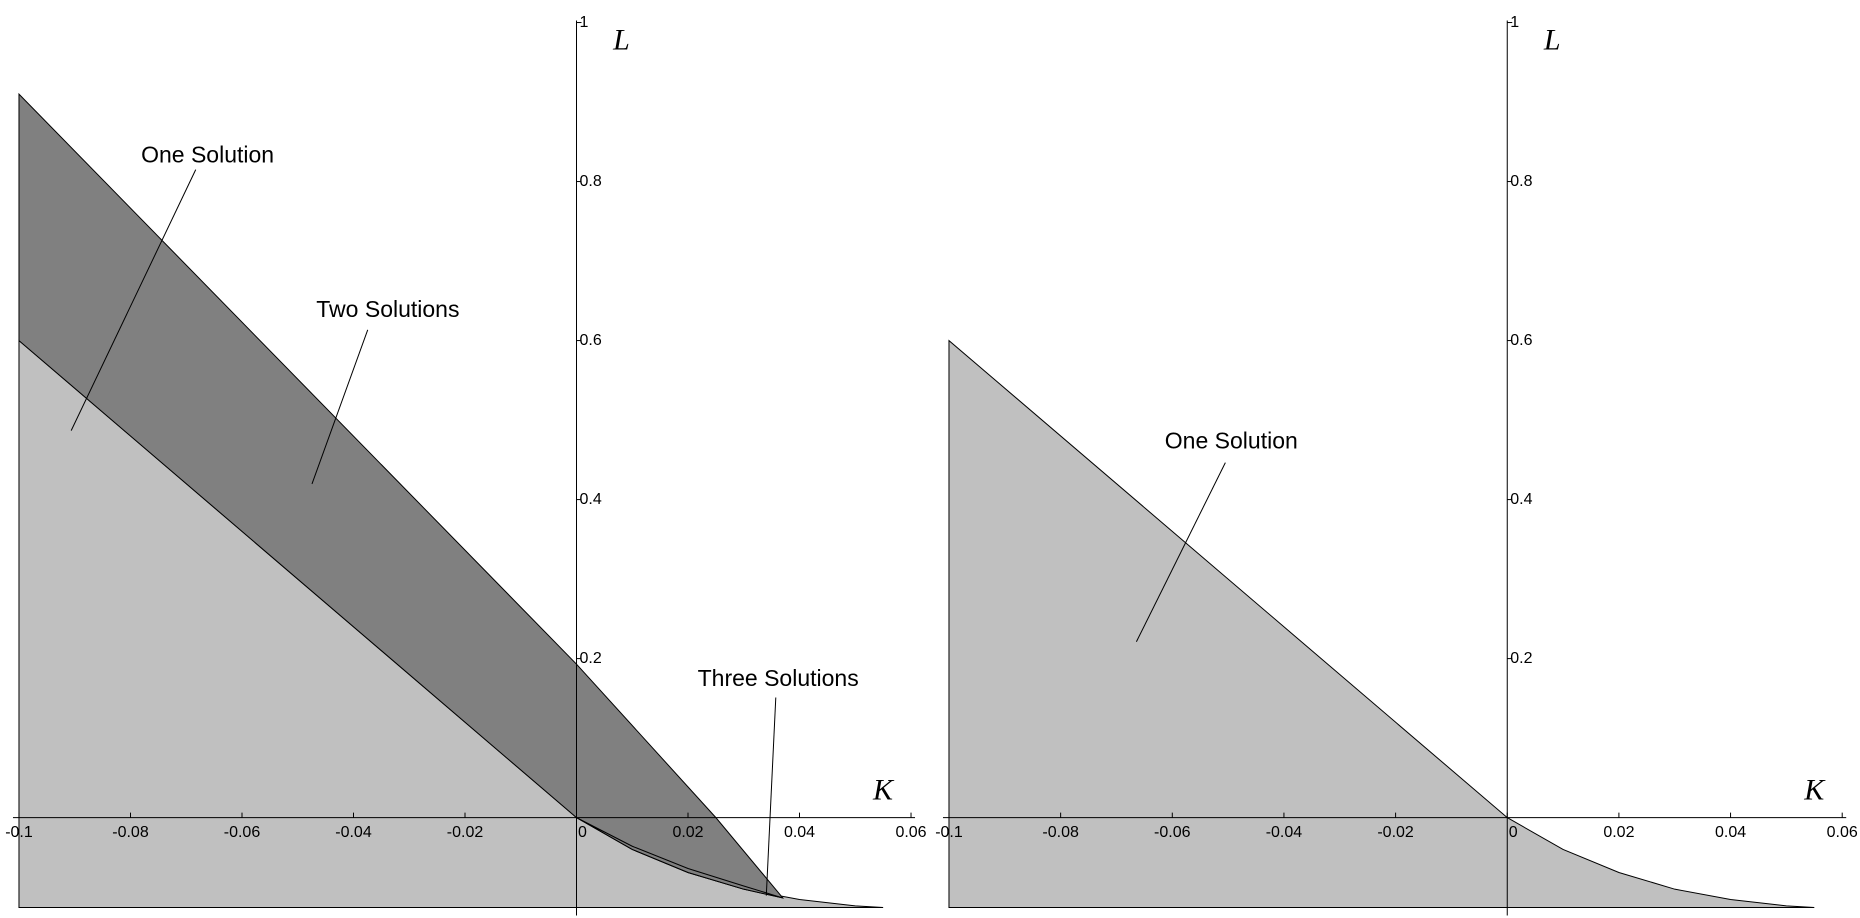 The height and width of the screenshot is (918, 1860). I want to click on annotation: Two Solutions, so click(387, 309).